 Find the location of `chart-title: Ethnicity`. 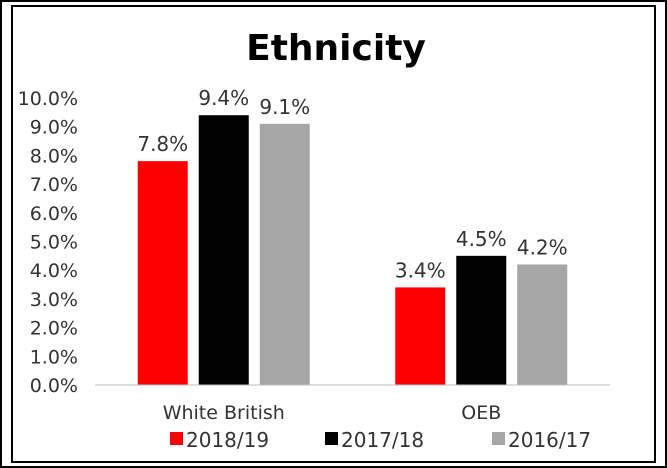

chart-title: Ethnicity is located at coordinates (336, 48).